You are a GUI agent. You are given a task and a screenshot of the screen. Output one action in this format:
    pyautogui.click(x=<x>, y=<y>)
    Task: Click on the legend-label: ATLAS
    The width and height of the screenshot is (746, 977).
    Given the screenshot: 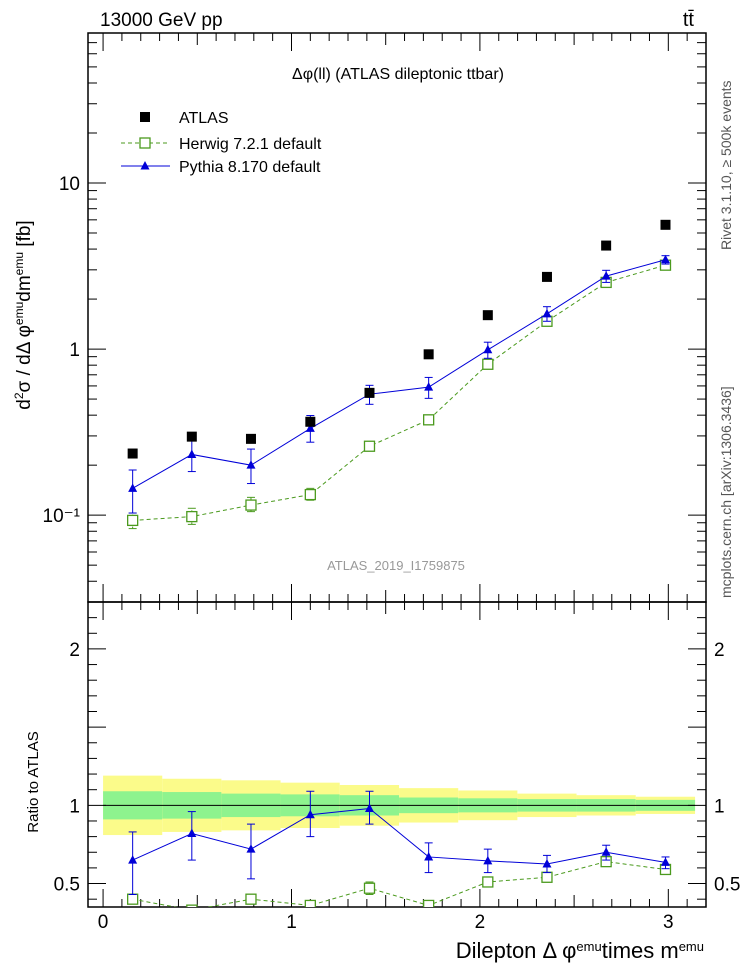 What is the action you would take?
    pyautogui.click(x=204, y=118)
    